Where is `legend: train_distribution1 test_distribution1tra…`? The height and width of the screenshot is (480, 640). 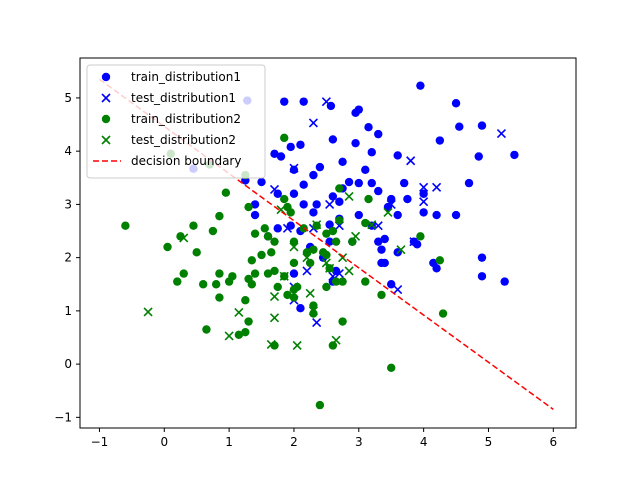 legend: train_distribution1 test_distribution1tra… is located at coordinates (176, 121).